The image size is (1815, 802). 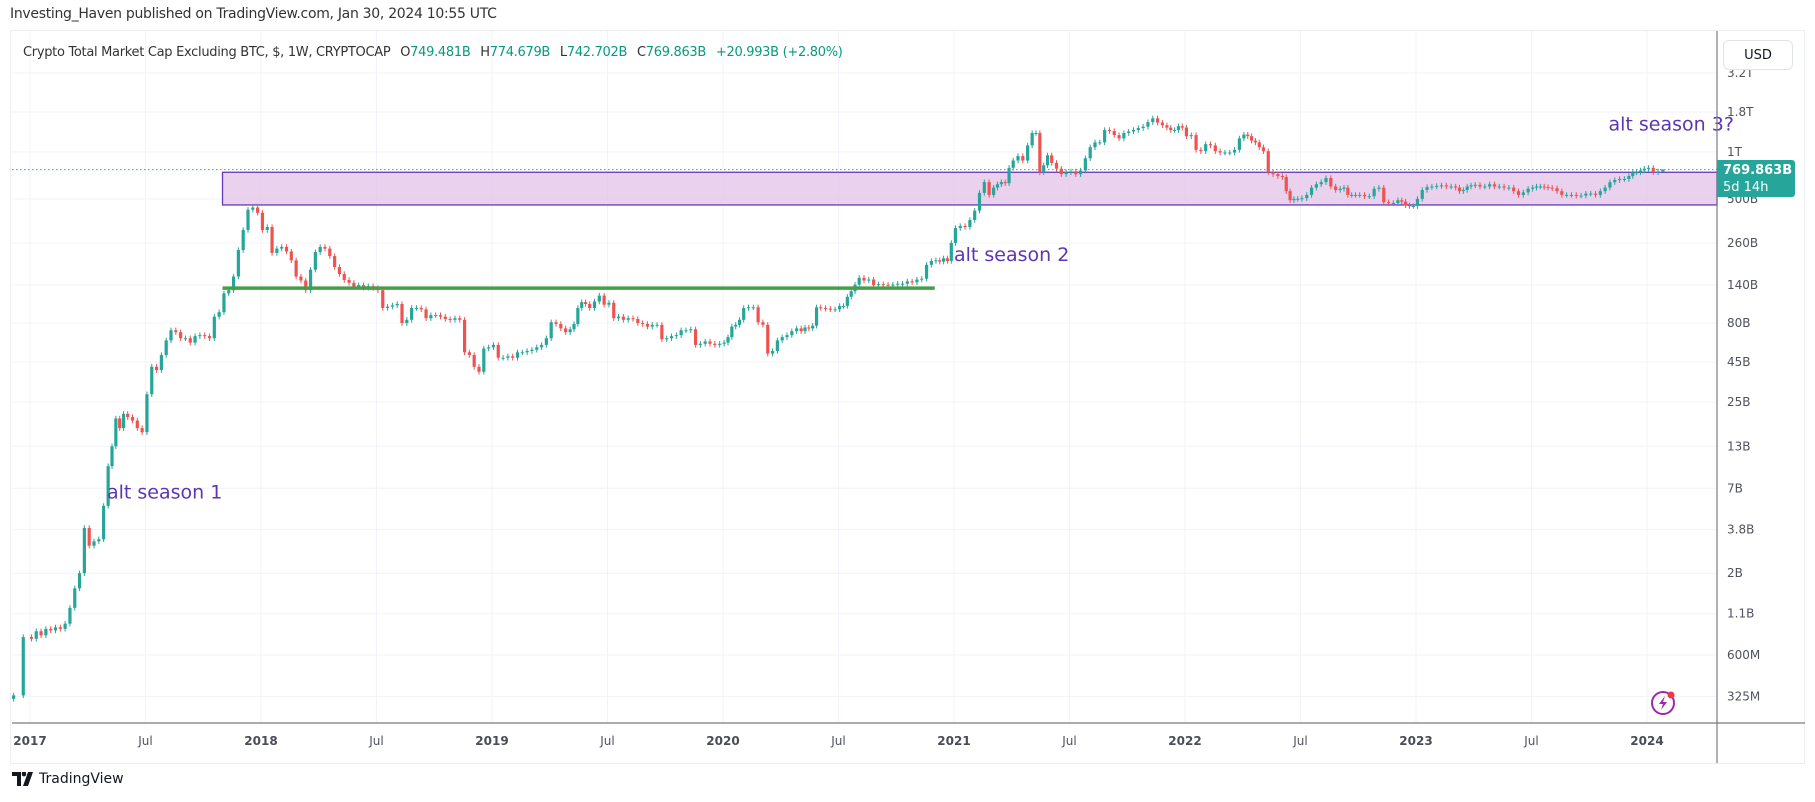 I want to click on brand-name: TradingView, so click(x=81, y=779).